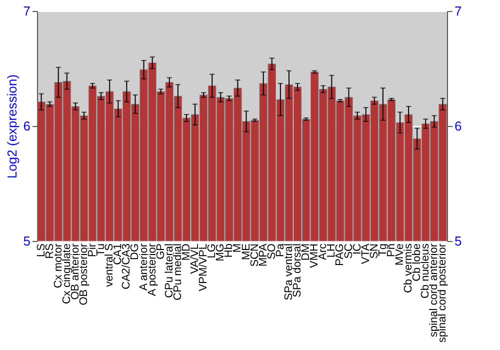 This screenshot has height=350, width=500. I want to click on y2-tick-label: 7, so click(458, 11).